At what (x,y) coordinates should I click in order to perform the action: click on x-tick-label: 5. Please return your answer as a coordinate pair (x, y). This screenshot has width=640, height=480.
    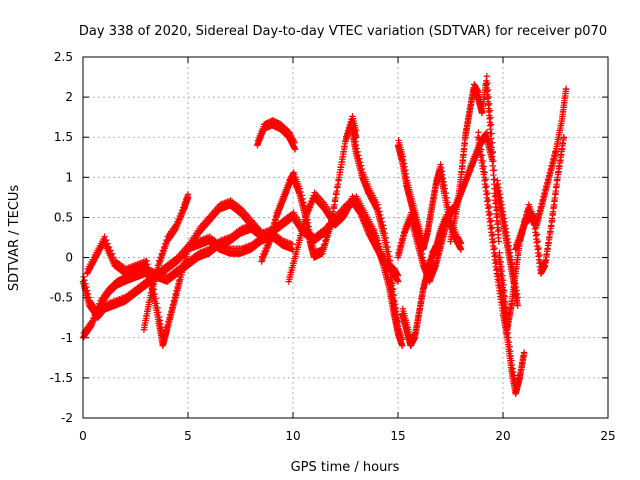
    Looking at the image, I should click on (188, 436).